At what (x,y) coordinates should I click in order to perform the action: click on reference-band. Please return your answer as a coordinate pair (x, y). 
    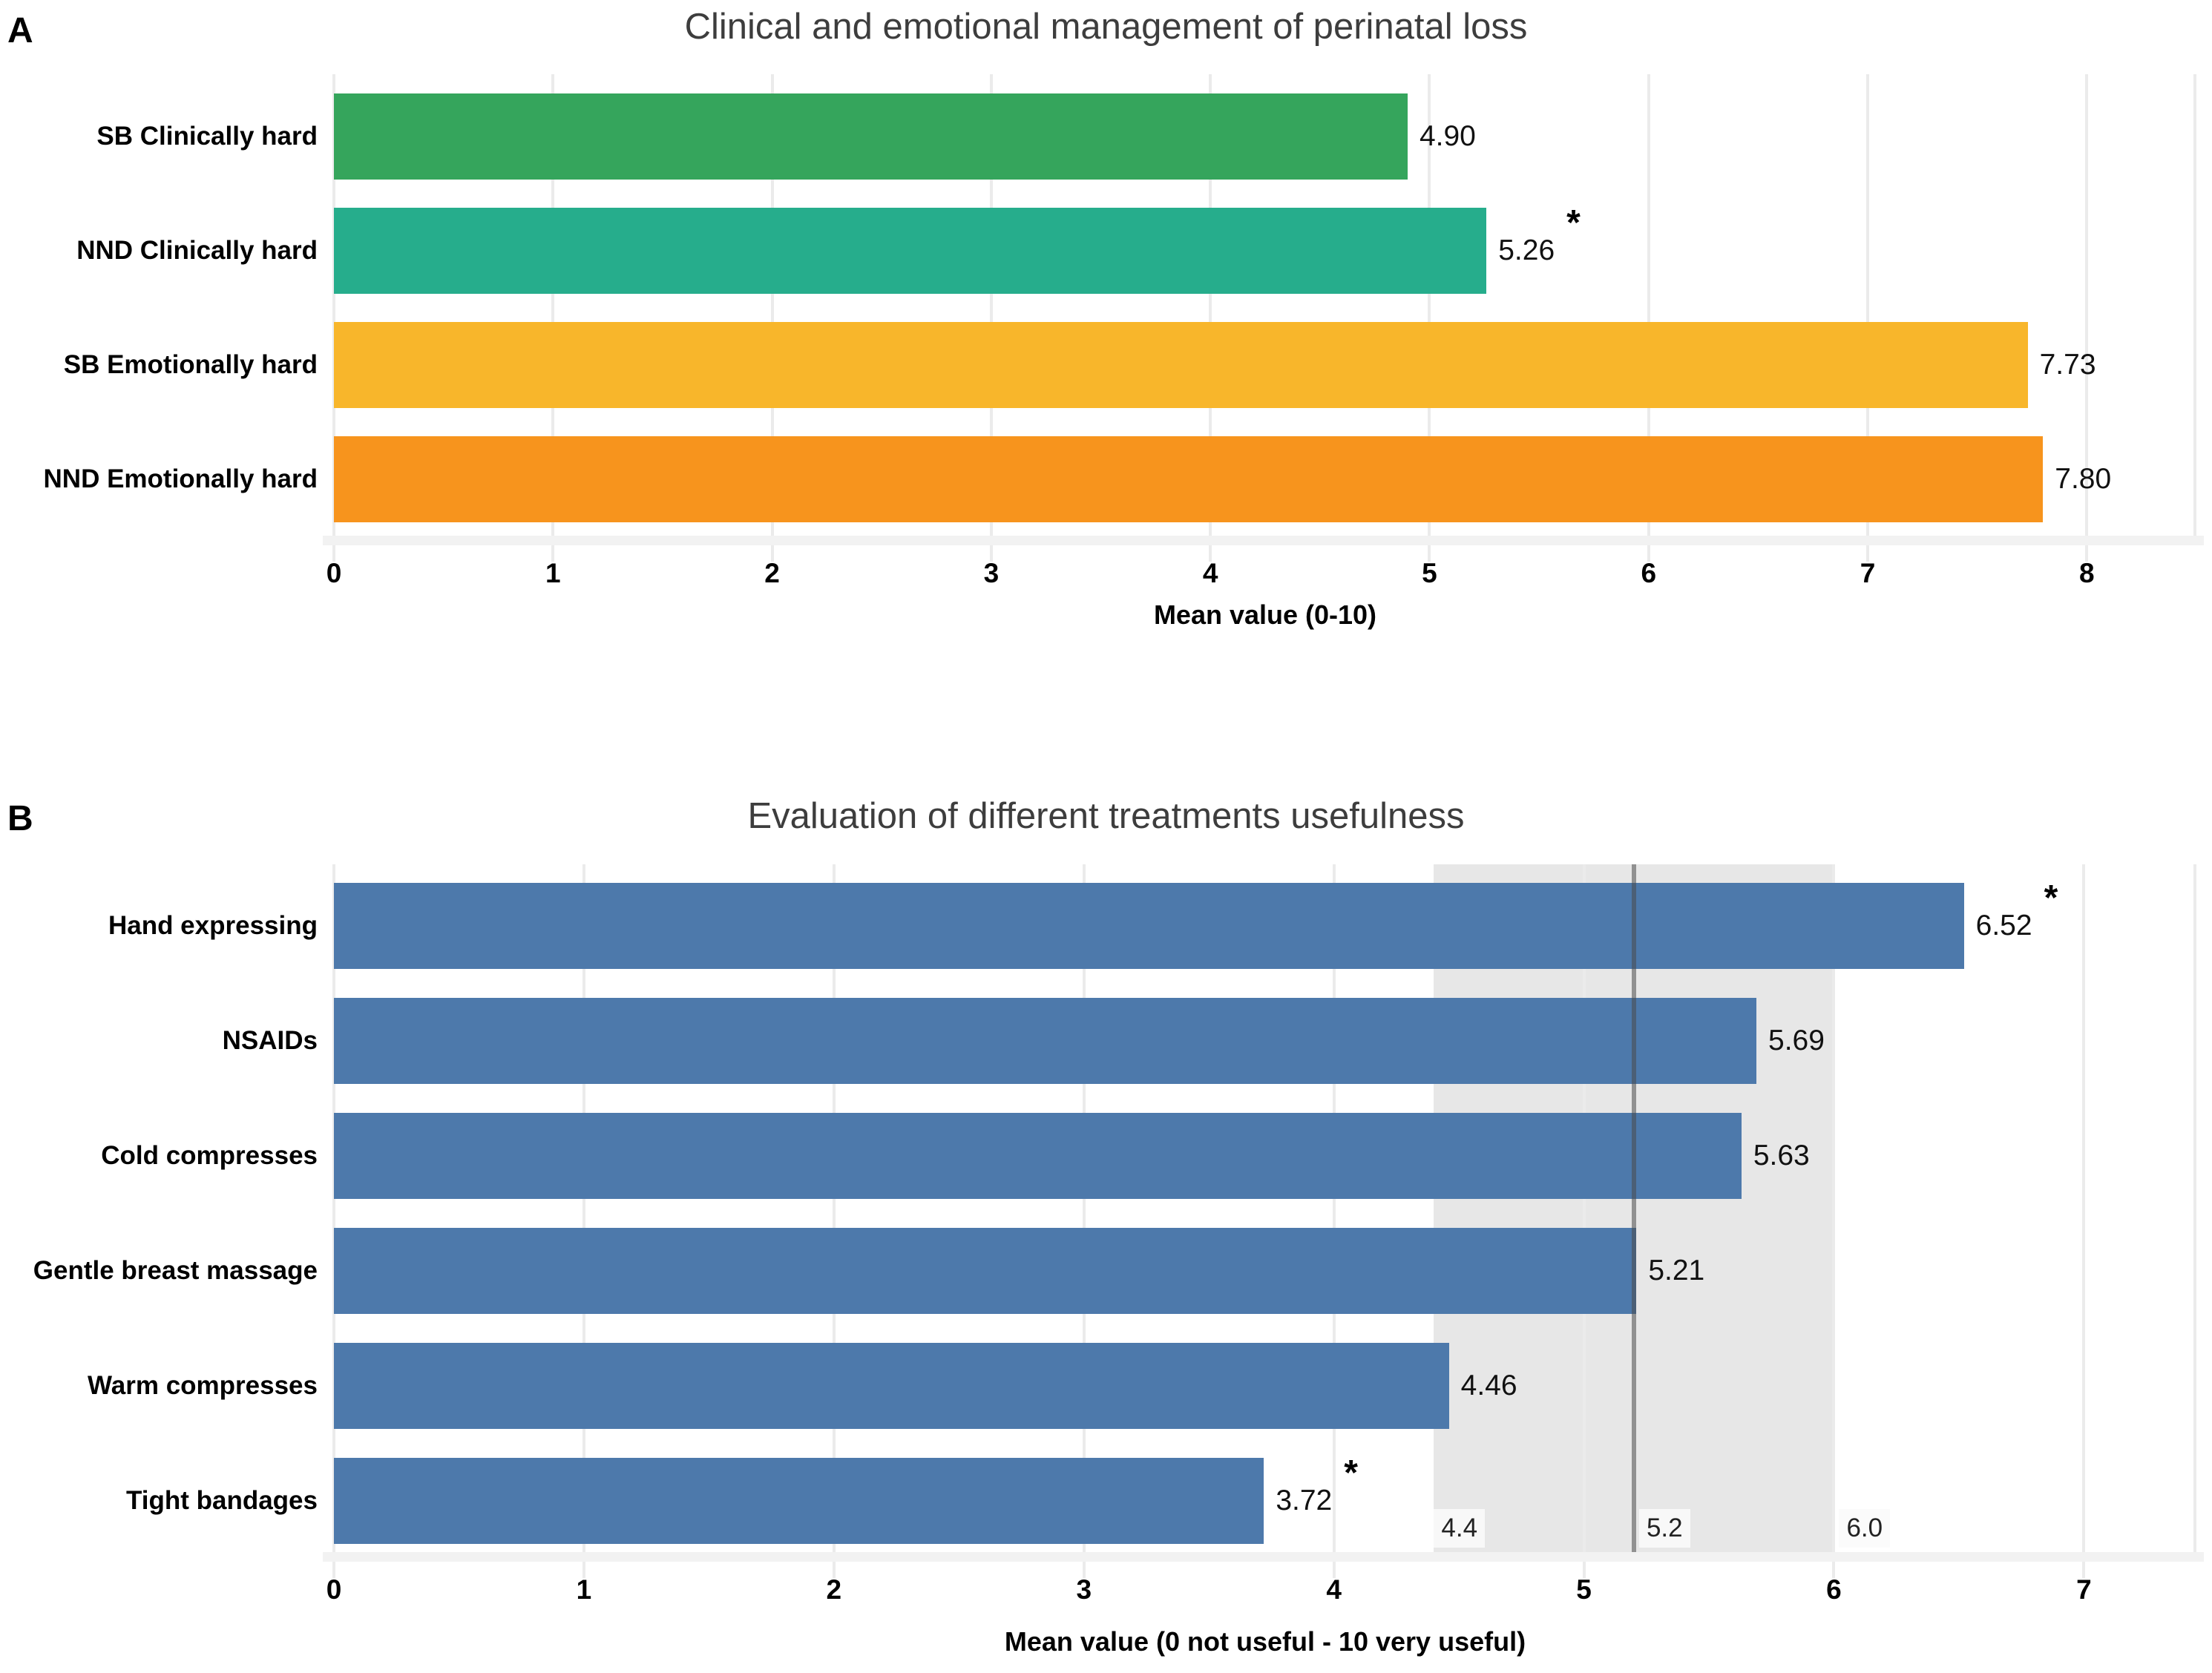
    Looking at the image, I should click on (1634, 1208).